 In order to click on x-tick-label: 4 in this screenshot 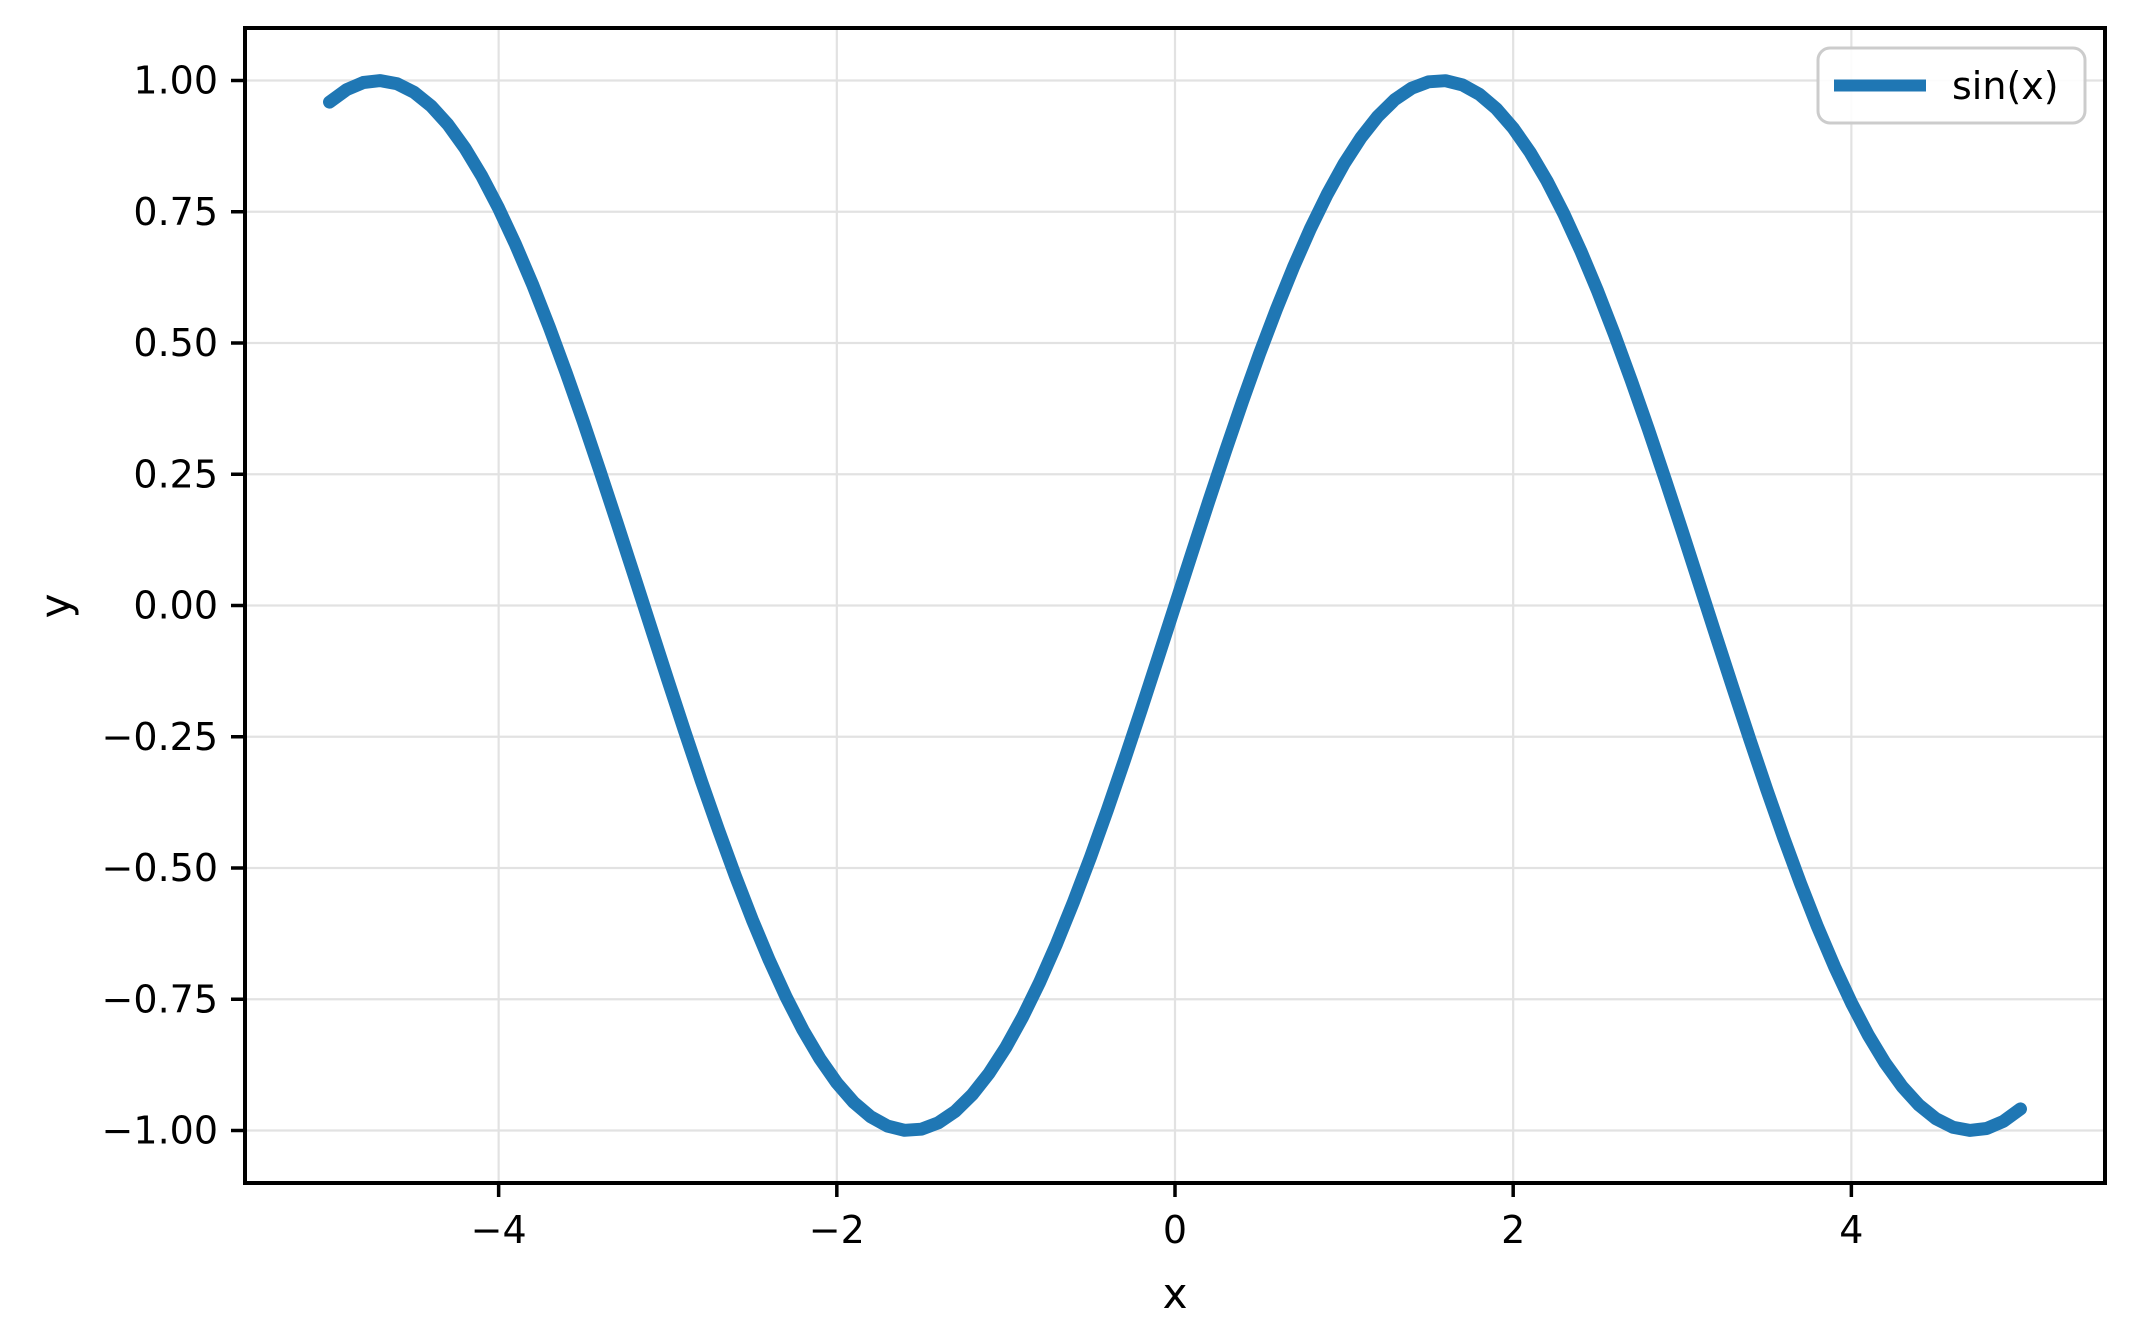, I will do `click(1851, 1230)`.